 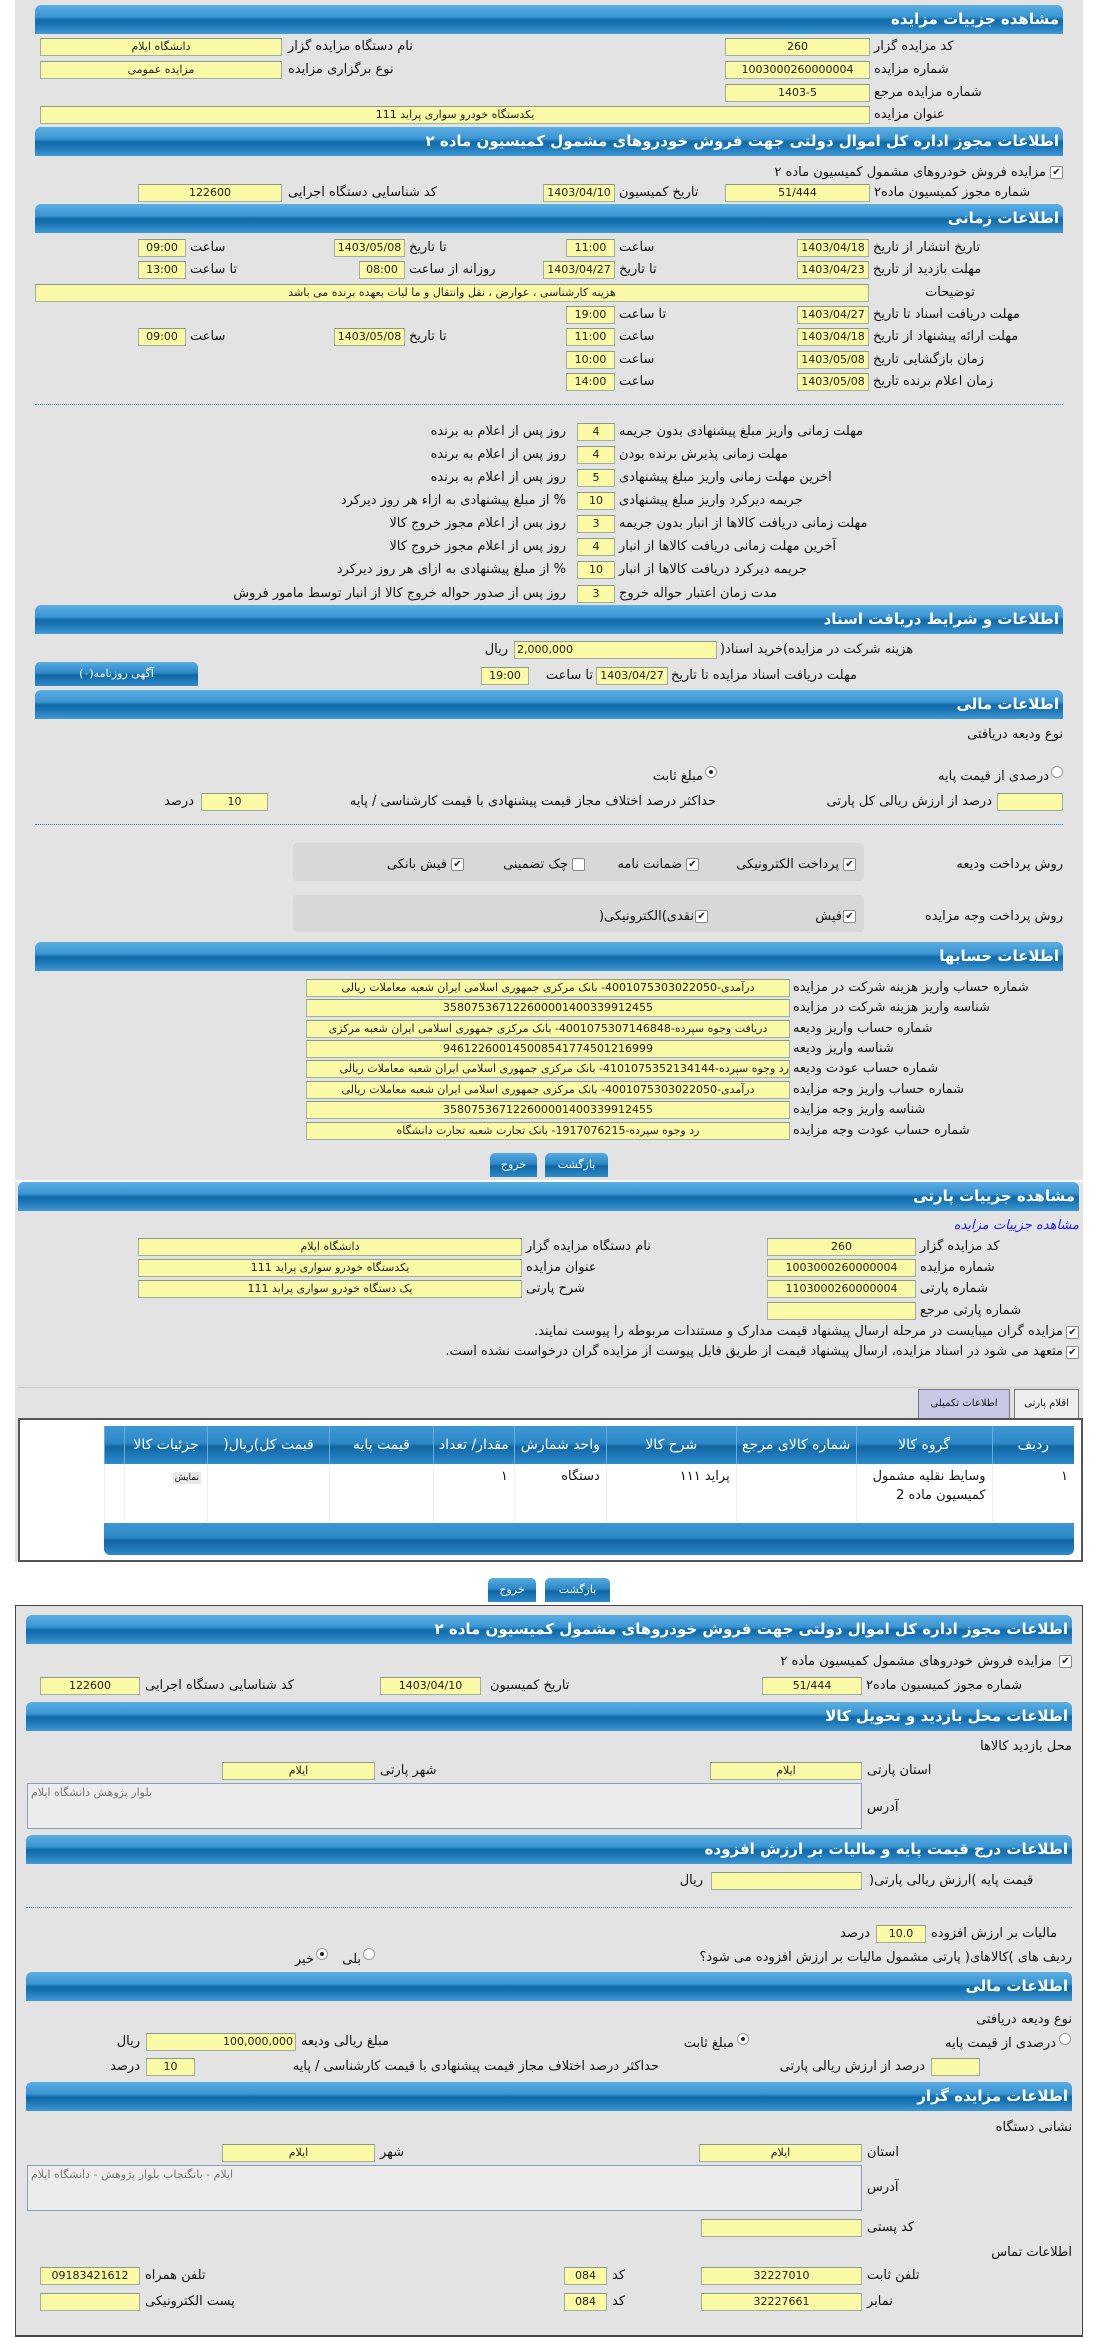 What do you see at coordinates (430, 1686) in the screenshot?
I see `extra-commission-date: 1403/04/10` at bounding box center [430, 1686].